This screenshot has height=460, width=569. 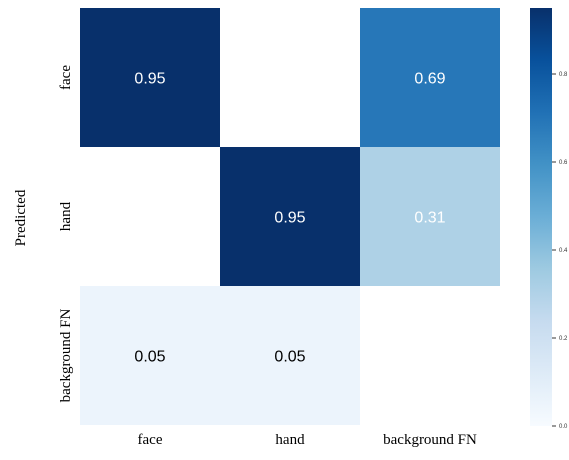 I want to click on y-axis-label: Predicted, so click(x=21, y=217).